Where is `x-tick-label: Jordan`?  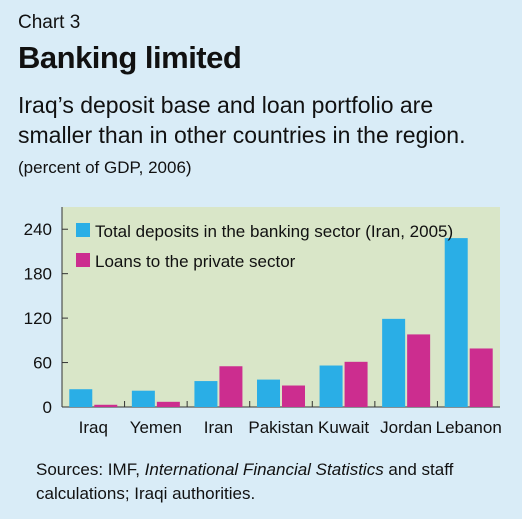 x-tick-label: Jordan is located at coordinates (406, 427).